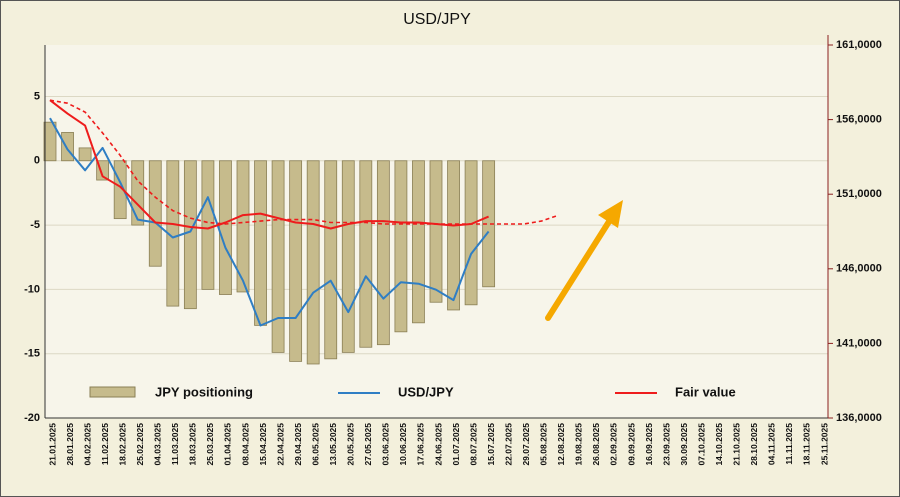  I want to click on legend-label: JPY positioning, so click(204, 391).